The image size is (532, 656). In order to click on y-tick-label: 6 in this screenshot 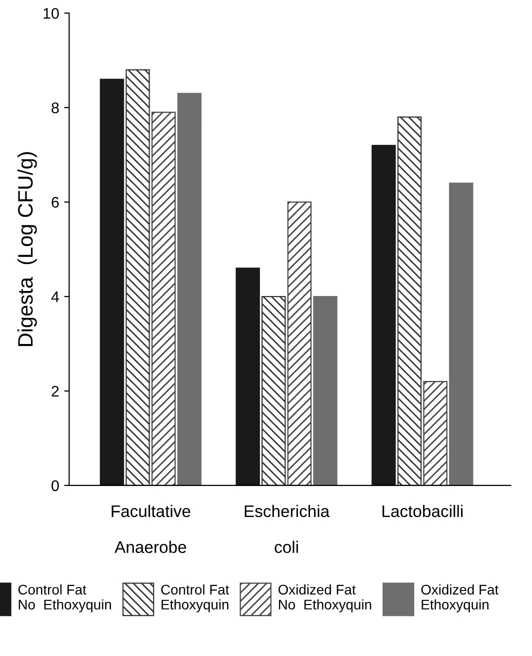, I will do `click(55, 202)`.